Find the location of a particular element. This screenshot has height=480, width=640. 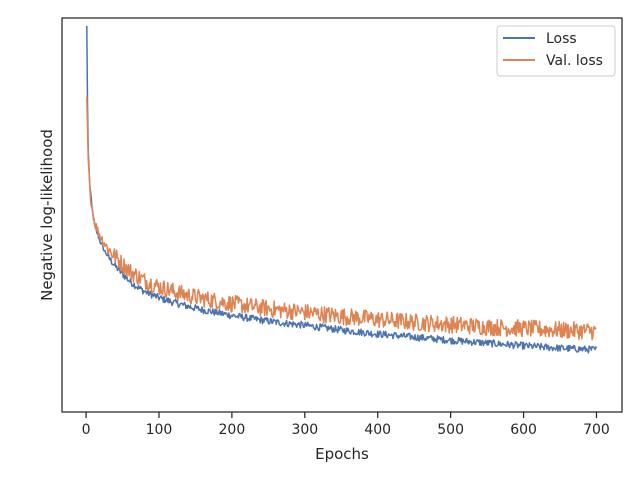

x-ticks: 0 100 200 300 400 500 600 700 is located at coordinates (346, 425).